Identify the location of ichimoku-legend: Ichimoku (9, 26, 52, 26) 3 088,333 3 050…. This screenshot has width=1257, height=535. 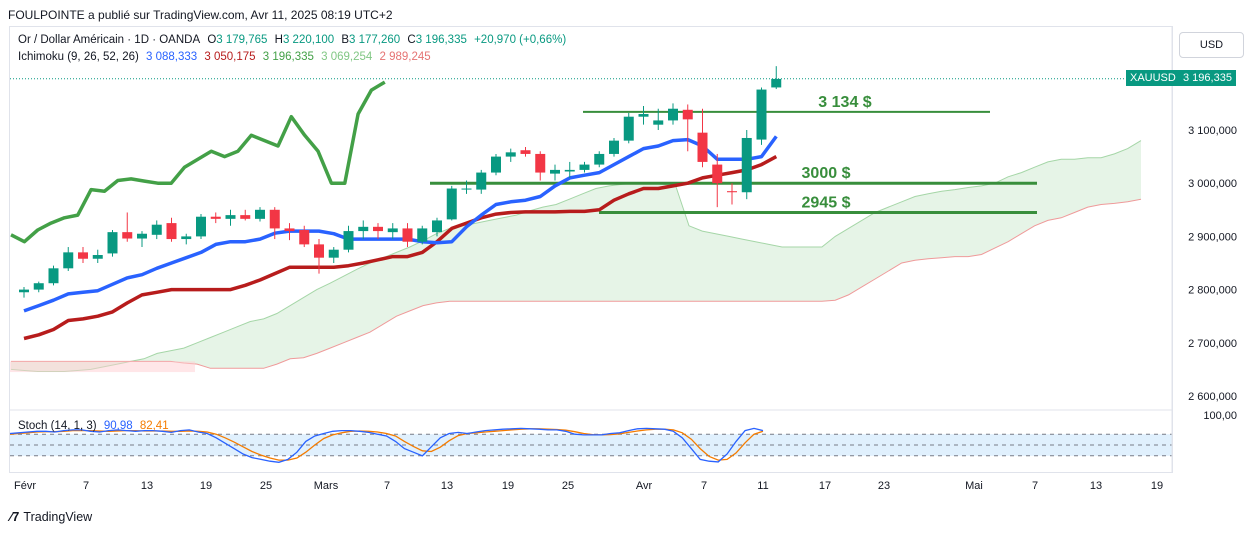
(226, 57).